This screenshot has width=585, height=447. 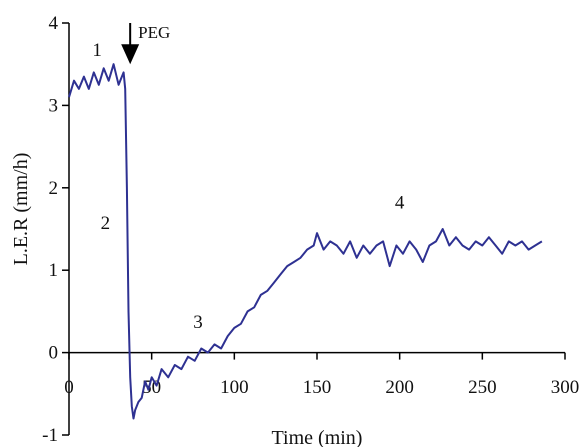 I want to click on x-tick-label: 150, so click(x=317, y=387).